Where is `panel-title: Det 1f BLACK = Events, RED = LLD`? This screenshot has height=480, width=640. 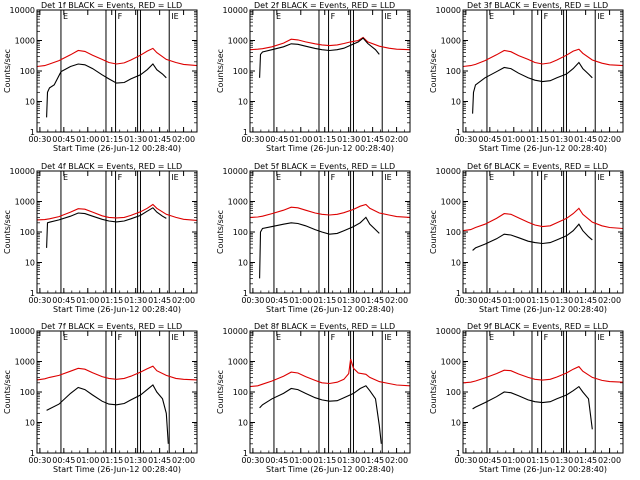
panel-title: Det 1f BLACK = Events, RED = LLD is located at coordinates (111, 5).